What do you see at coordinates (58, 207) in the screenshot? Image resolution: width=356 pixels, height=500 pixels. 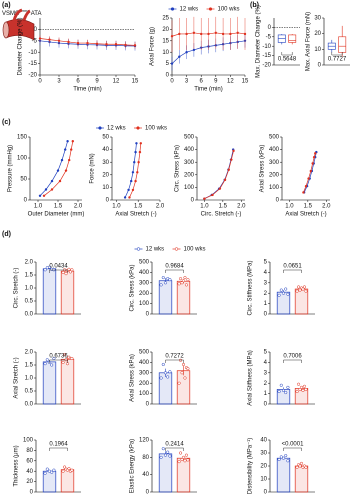 I see `x-tick-label: 1.5` at bounding box center [58, 207].